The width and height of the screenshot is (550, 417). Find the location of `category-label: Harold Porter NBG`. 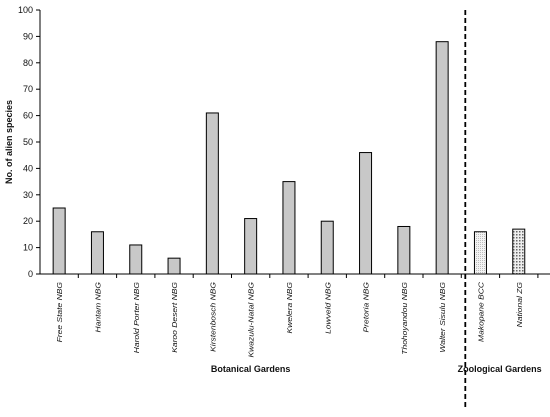

category-label: Harold Porter NBG is located at coordinates (136, 317).